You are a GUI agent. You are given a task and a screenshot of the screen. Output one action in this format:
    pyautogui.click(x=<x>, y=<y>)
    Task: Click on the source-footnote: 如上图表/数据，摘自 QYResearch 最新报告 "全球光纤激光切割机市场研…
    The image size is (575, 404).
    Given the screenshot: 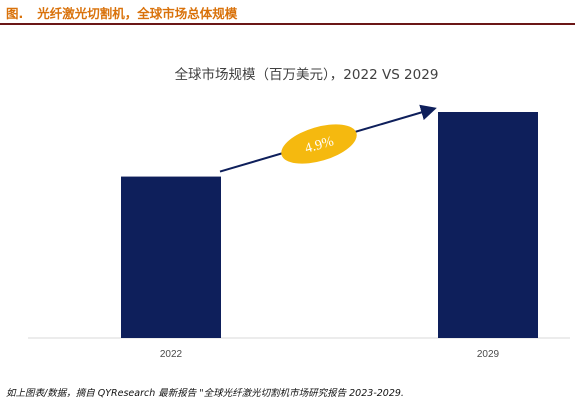 What is the action you would take?
    pyautogui.click(x=205, y=393)
    